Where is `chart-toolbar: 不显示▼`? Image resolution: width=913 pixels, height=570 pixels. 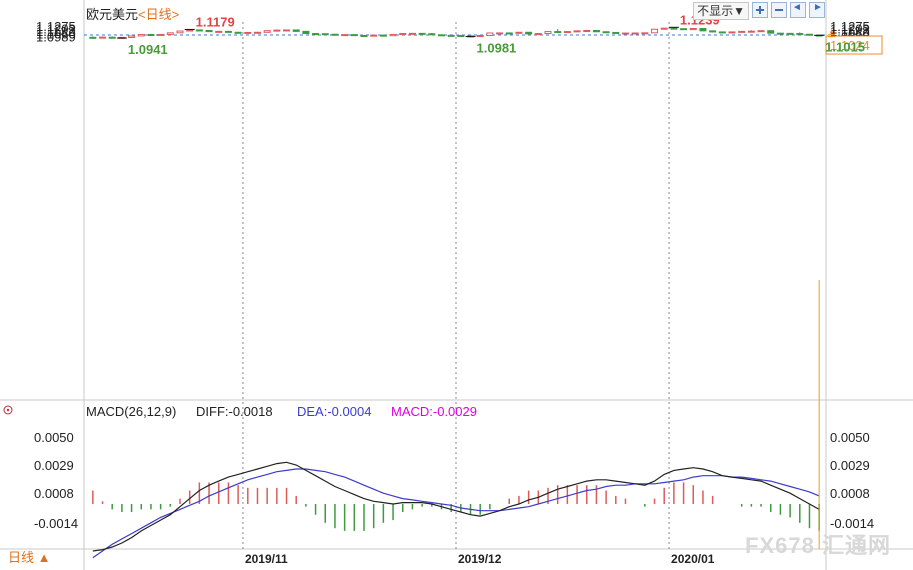
chart-toolbar: 不显示▼ is located at coordinates (759, 11).